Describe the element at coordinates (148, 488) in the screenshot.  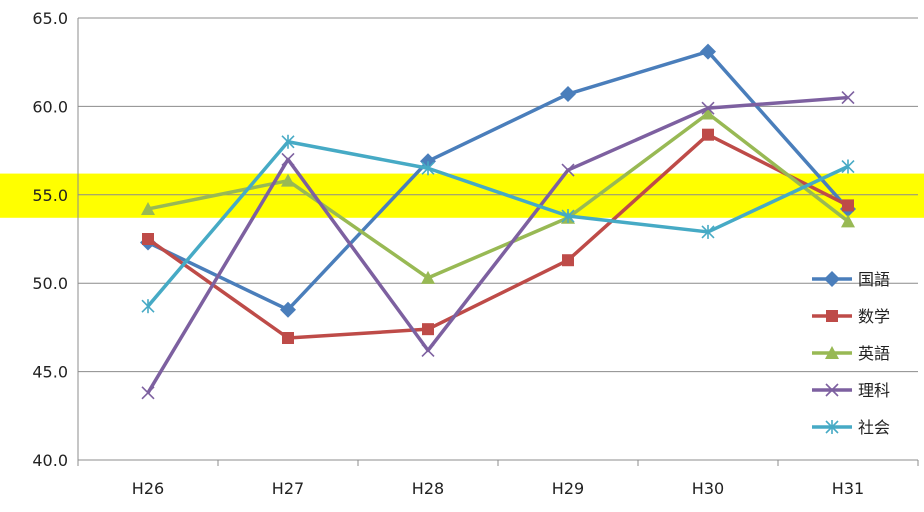
I see `x-tick-label: H26` at that location.